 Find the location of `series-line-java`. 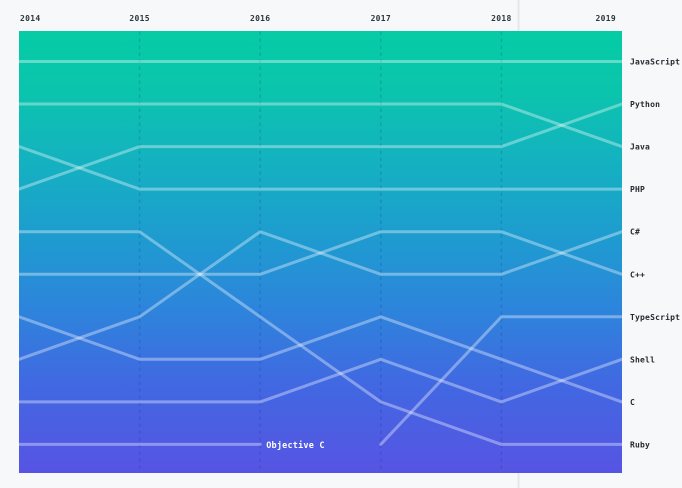

series-line-java is located at coordinates (320, 125).